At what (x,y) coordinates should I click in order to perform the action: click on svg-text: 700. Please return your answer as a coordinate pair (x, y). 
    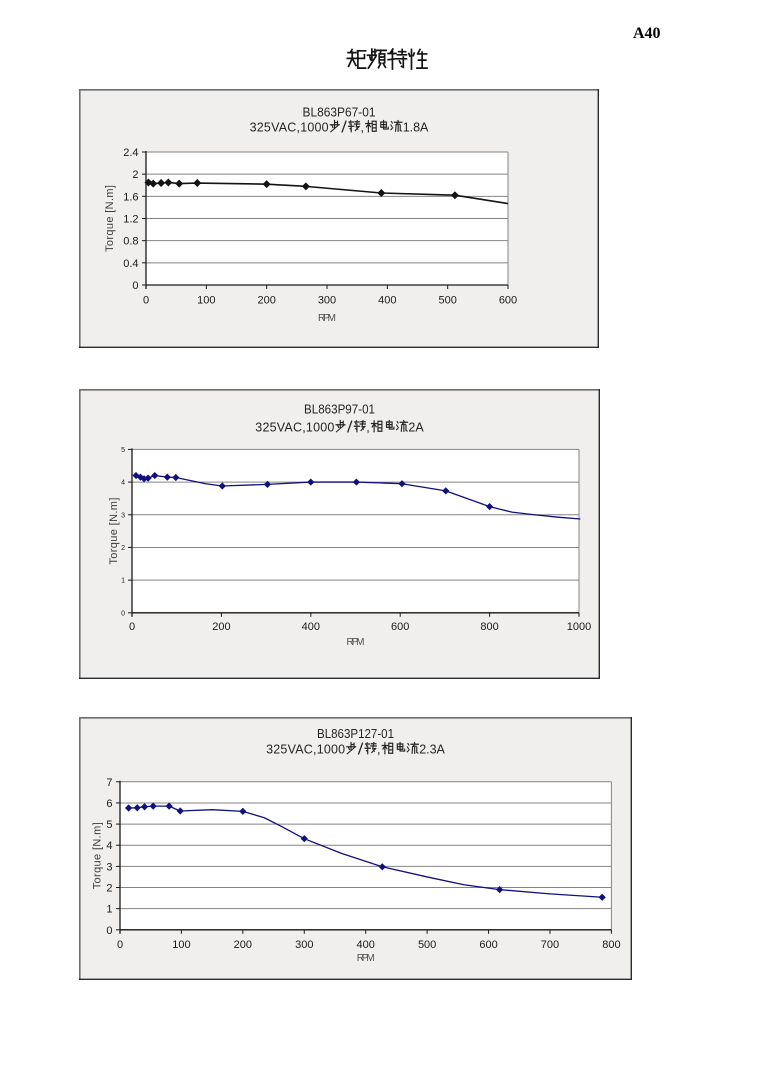
    Looking at the image, I should click on (550, 945).